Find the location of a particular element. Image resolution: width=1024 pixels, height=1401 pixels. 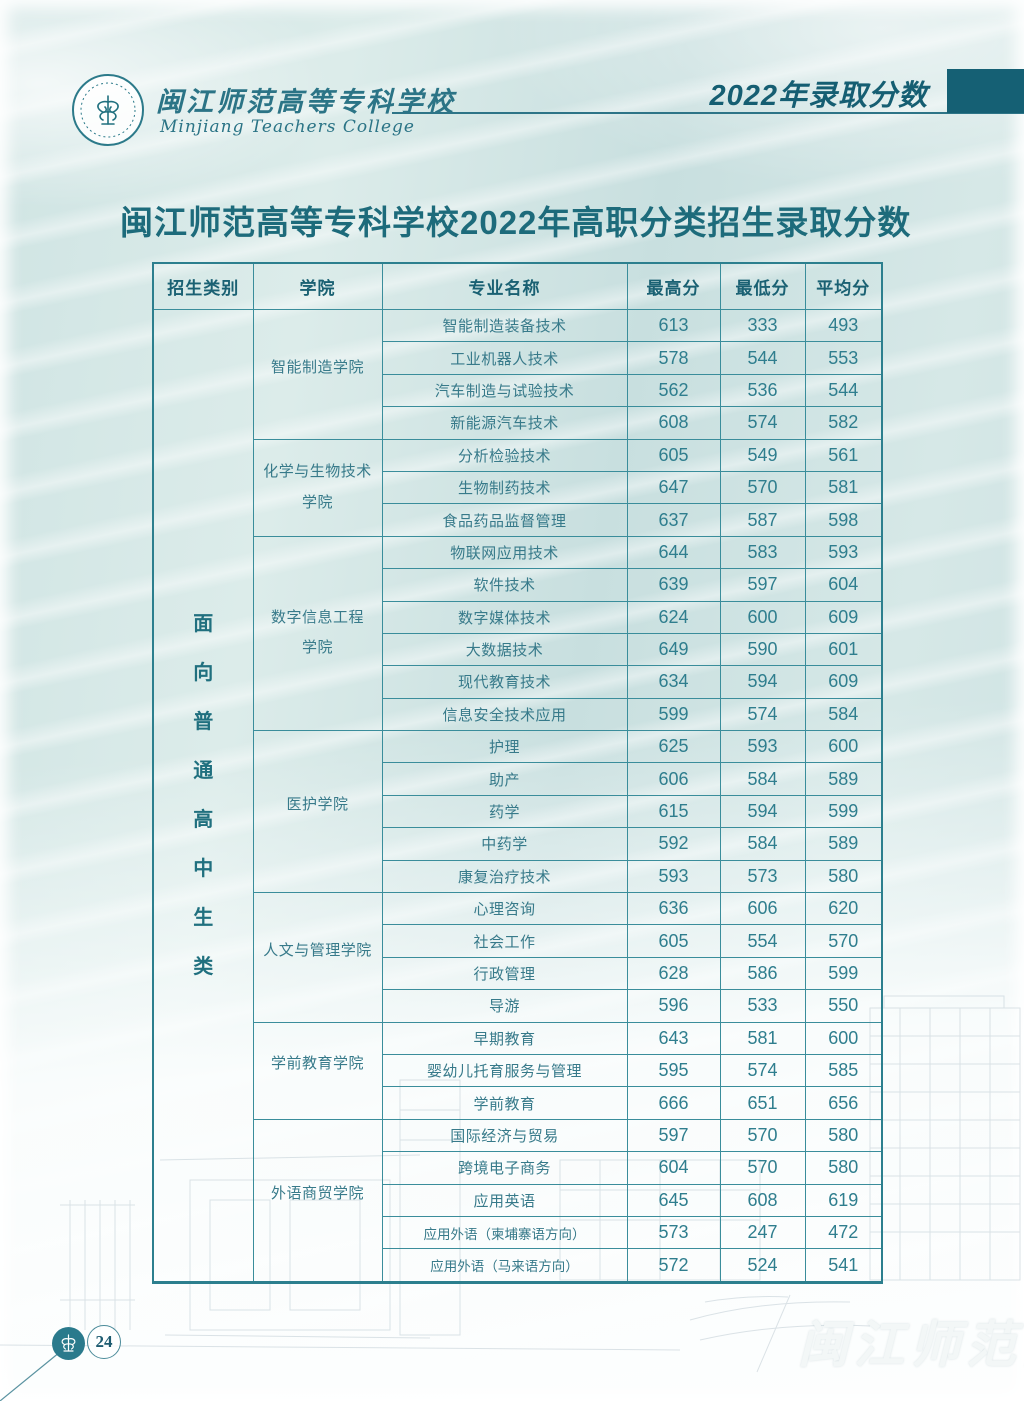

min-score: 247 is located at coordinates (762, 1232).